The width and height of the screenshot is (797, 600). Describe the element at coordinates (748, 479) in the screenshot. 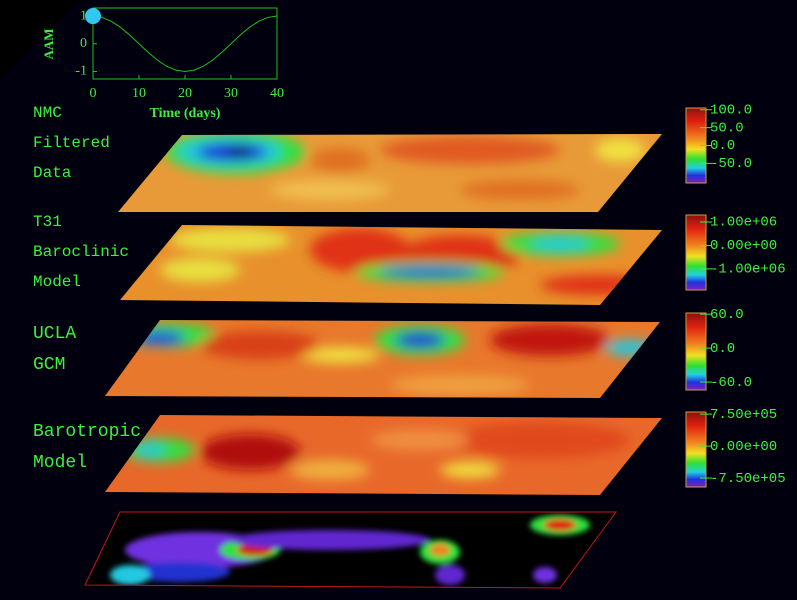

I see `colorbar-tick-label: -7.50e+05` at that location.